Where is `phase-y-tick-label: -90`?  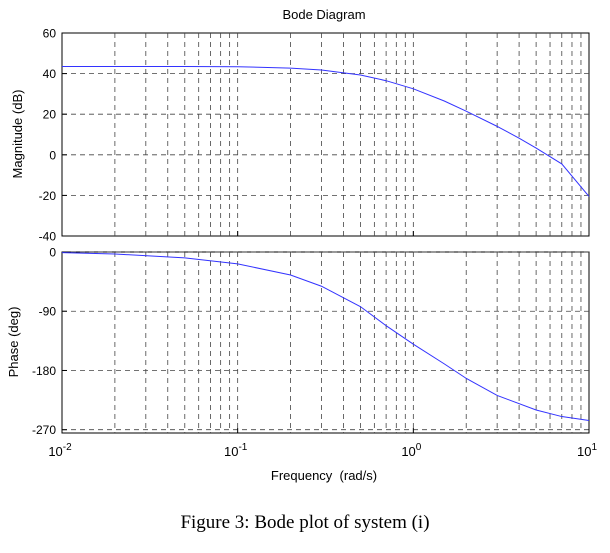
phase-y-tick-label: -90 is located at coordinates (48, 312).